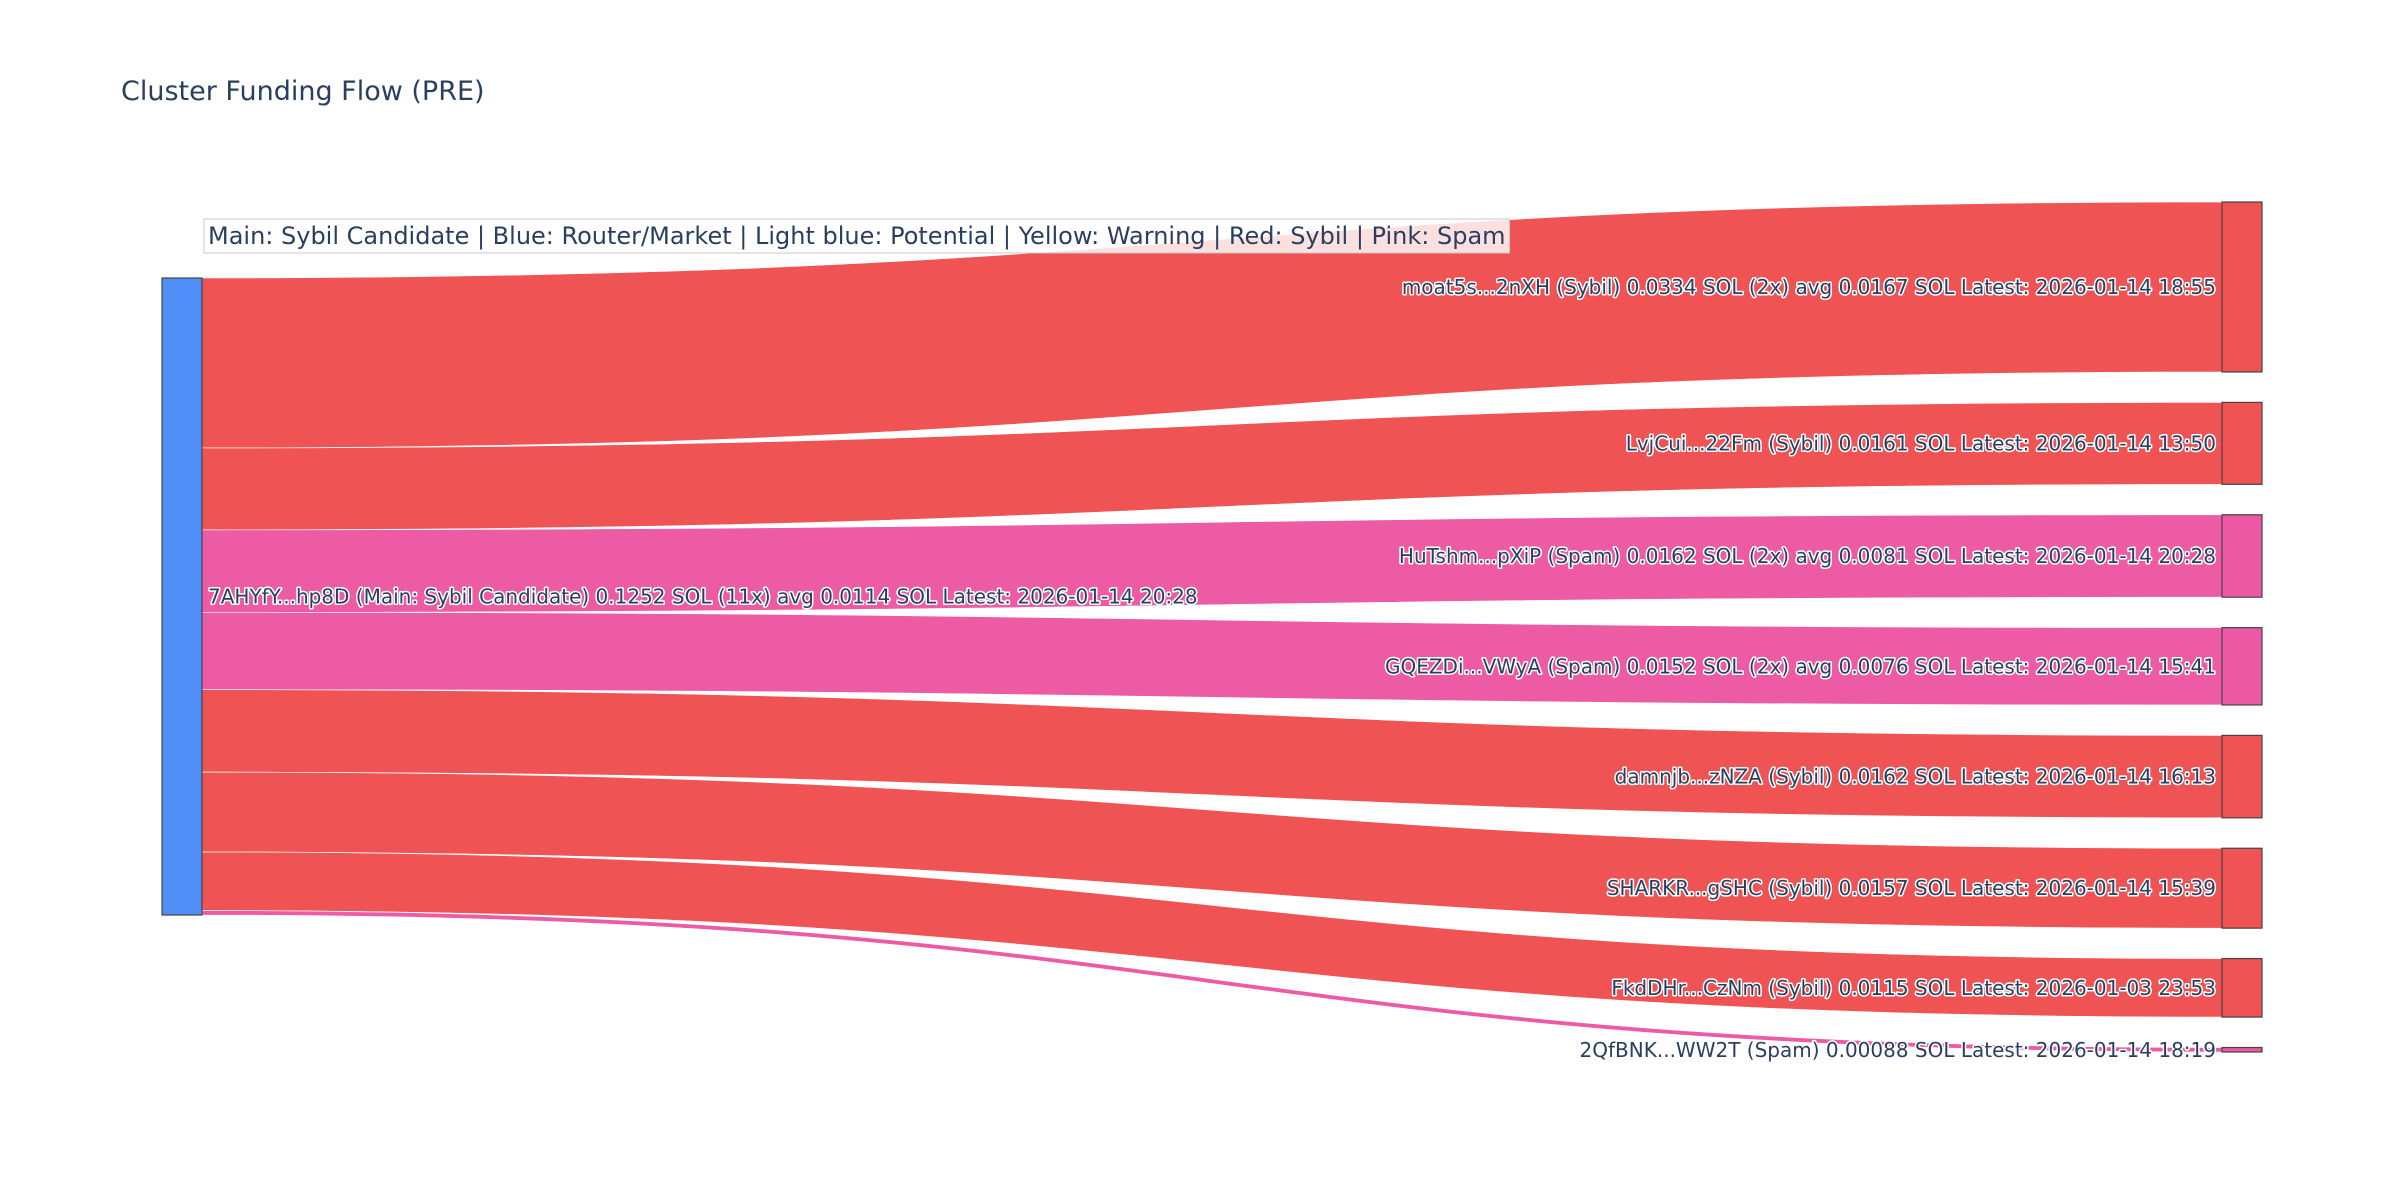  I want to click on legend-box, so click(857, 236).